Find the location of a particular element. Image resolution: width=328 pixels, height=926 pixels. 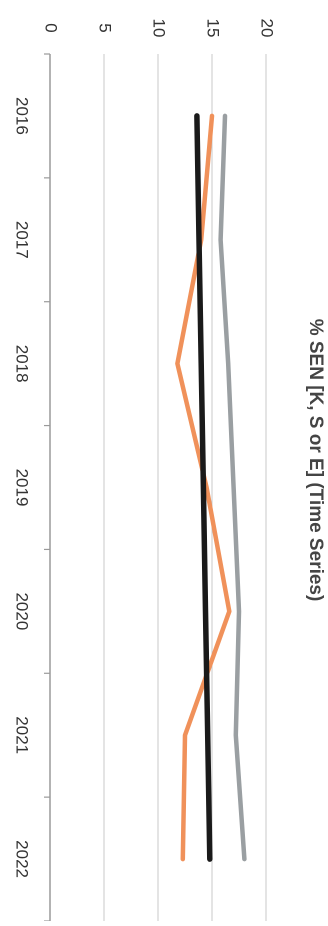

category-label-2022: 2022 is located at coordinates (22, 859).